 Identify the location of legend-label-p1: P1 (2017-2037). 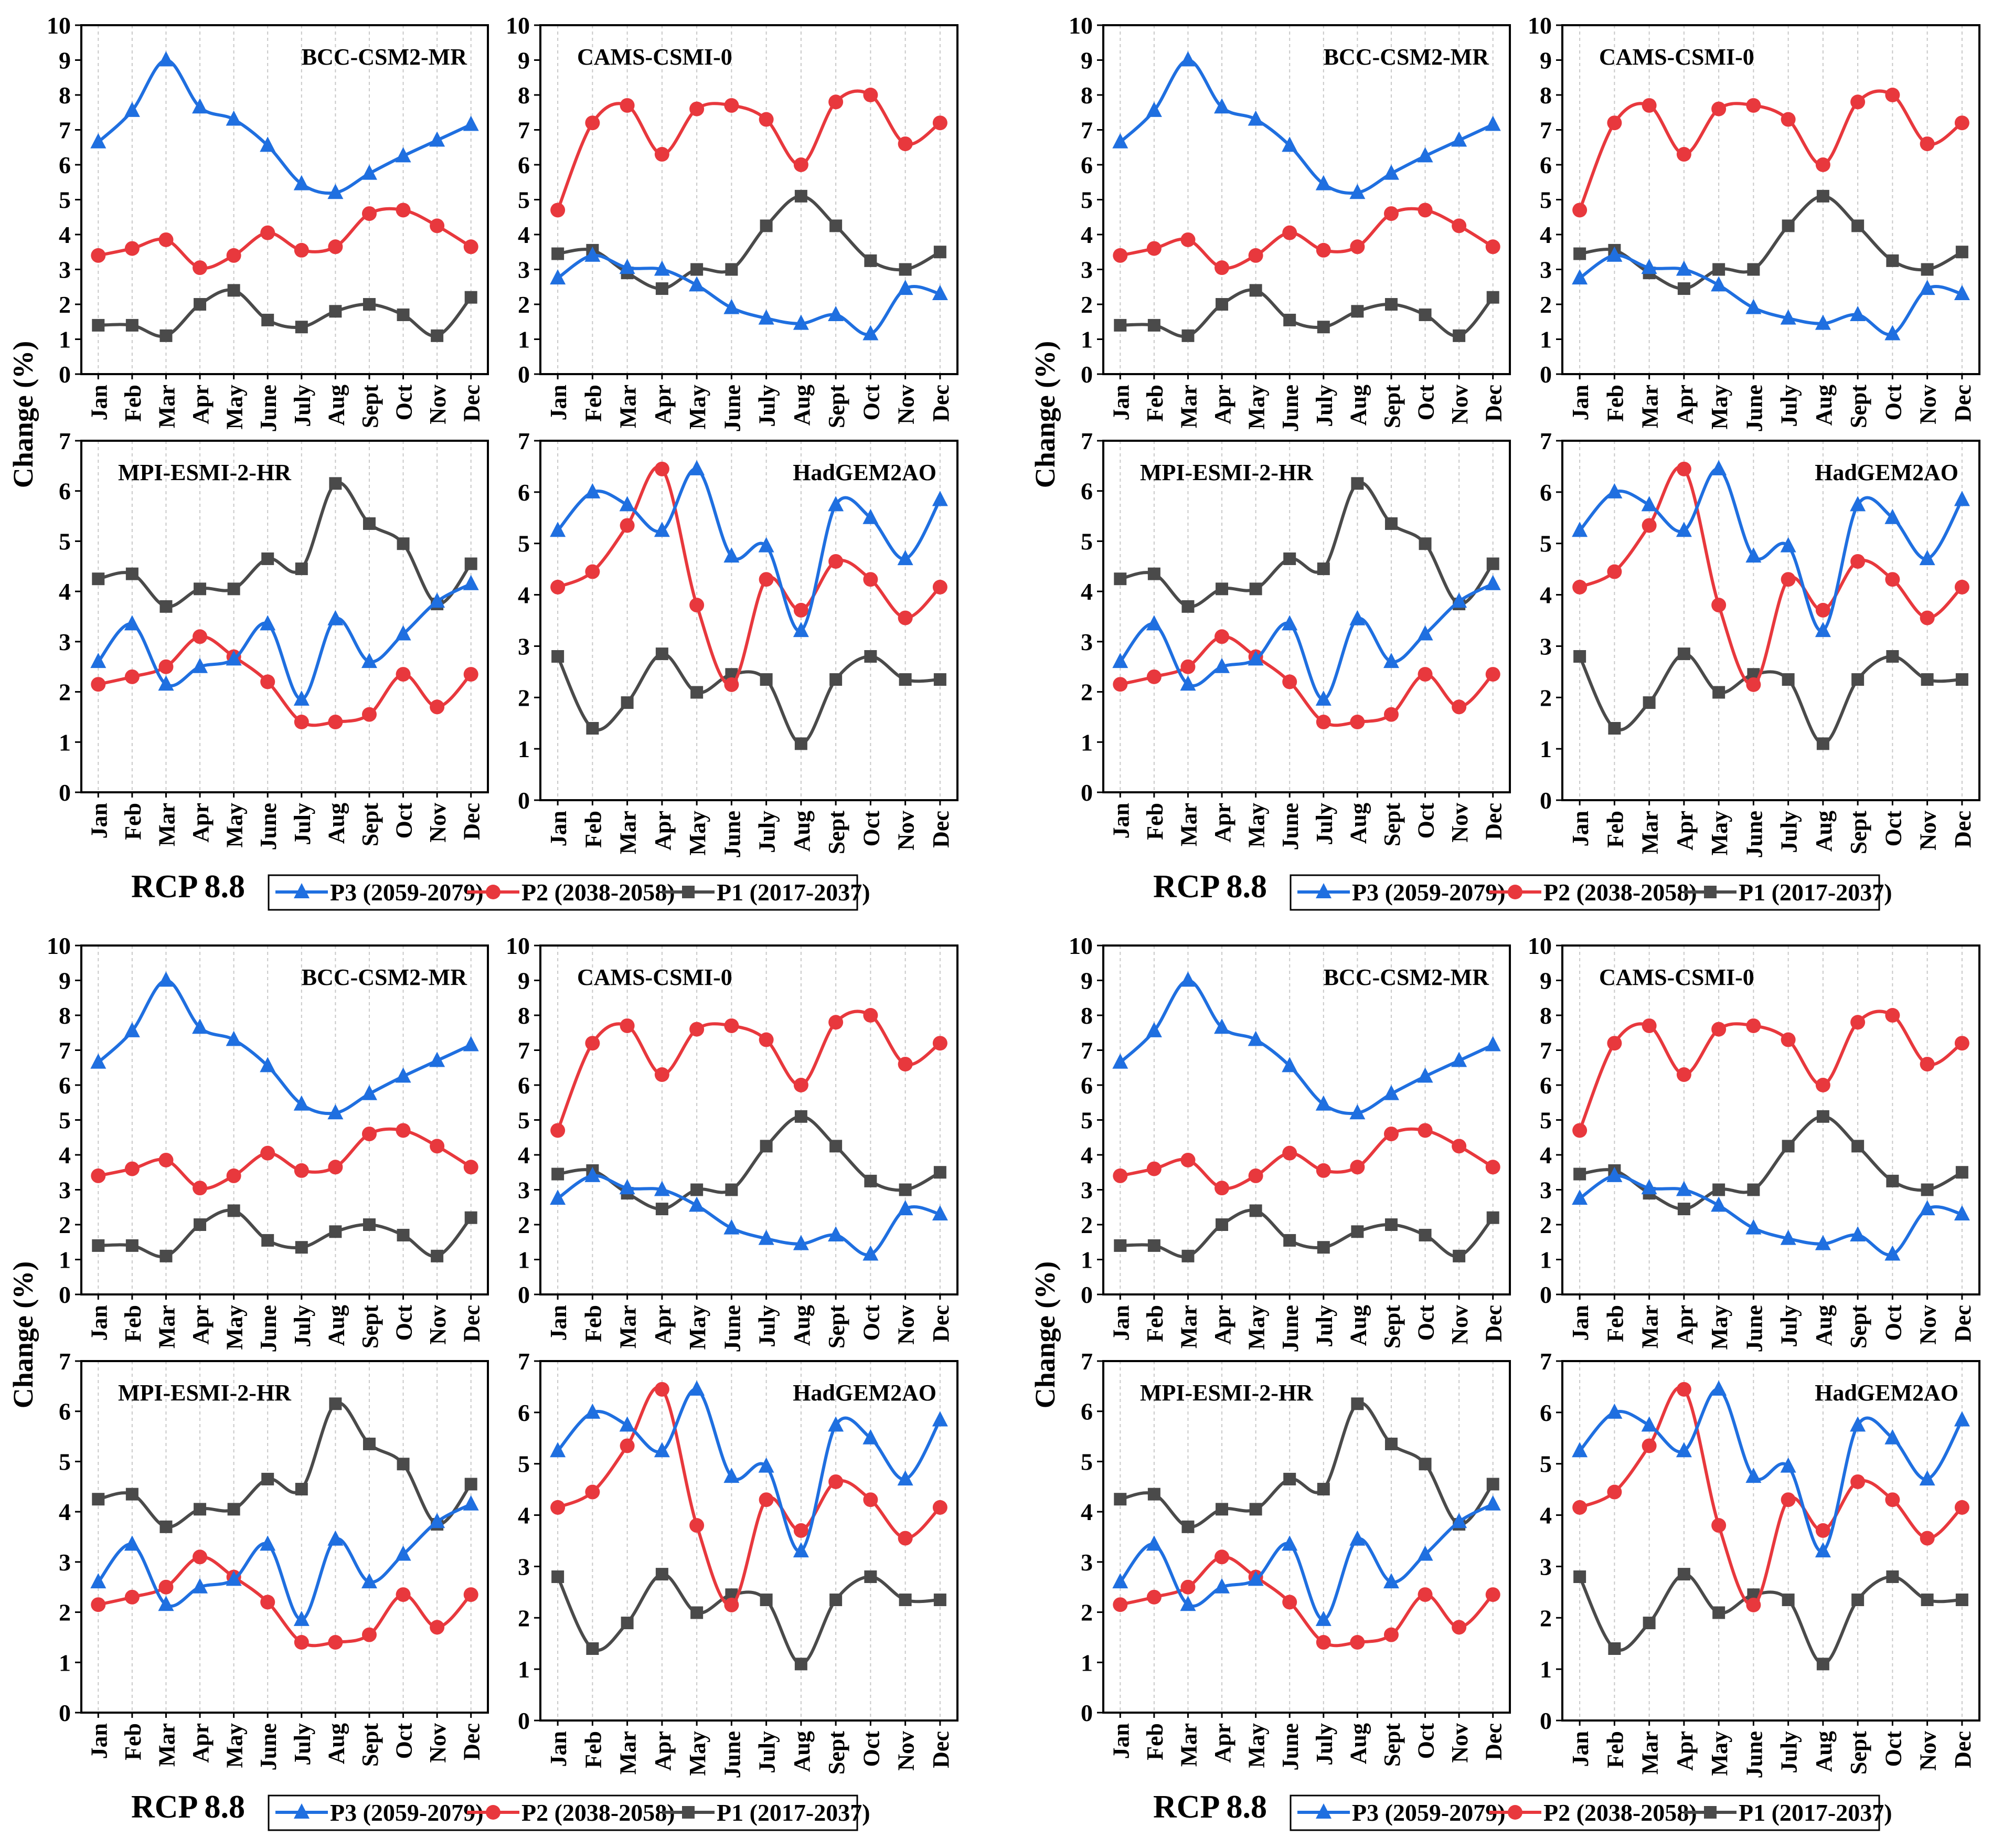
(1815, 892).